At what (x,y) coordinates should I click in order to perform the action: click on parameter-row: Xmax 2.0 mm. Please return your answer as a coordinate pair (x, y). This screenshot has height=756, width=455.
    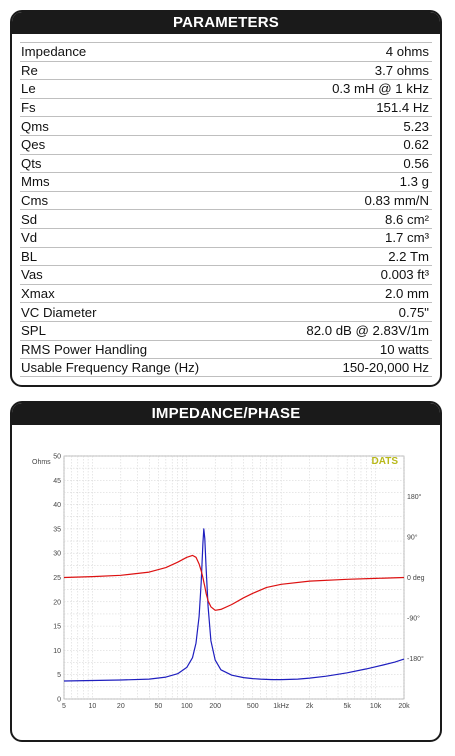
    Looking at the image, I should click on (226, 293).